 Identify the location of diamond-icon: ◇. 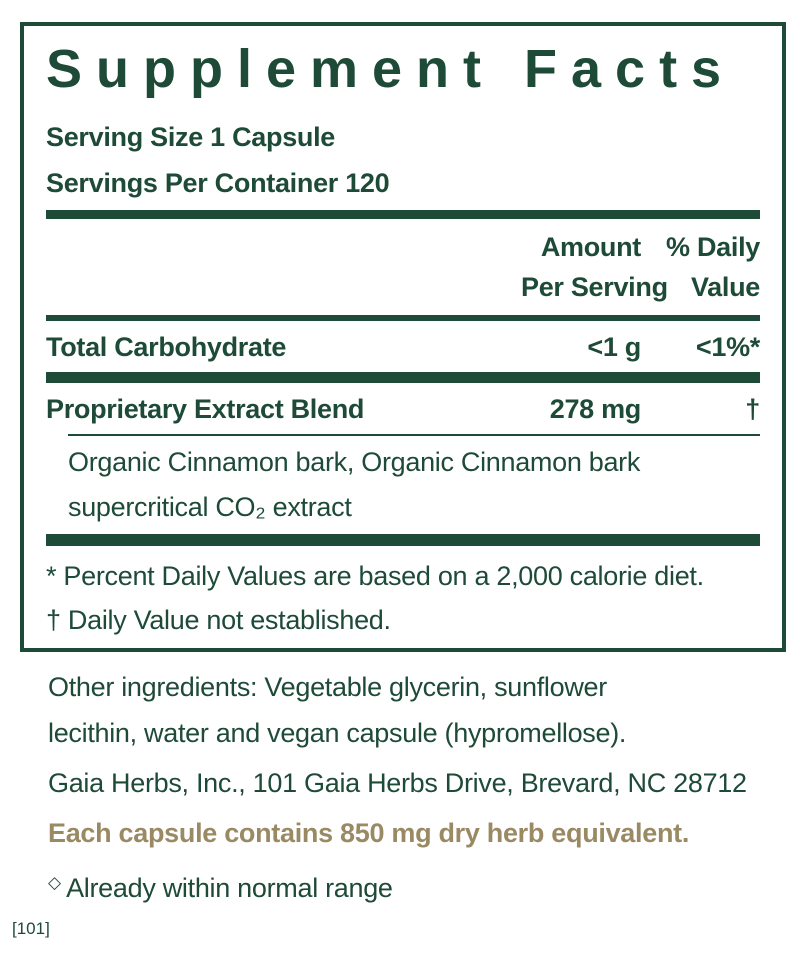
(55, 882).